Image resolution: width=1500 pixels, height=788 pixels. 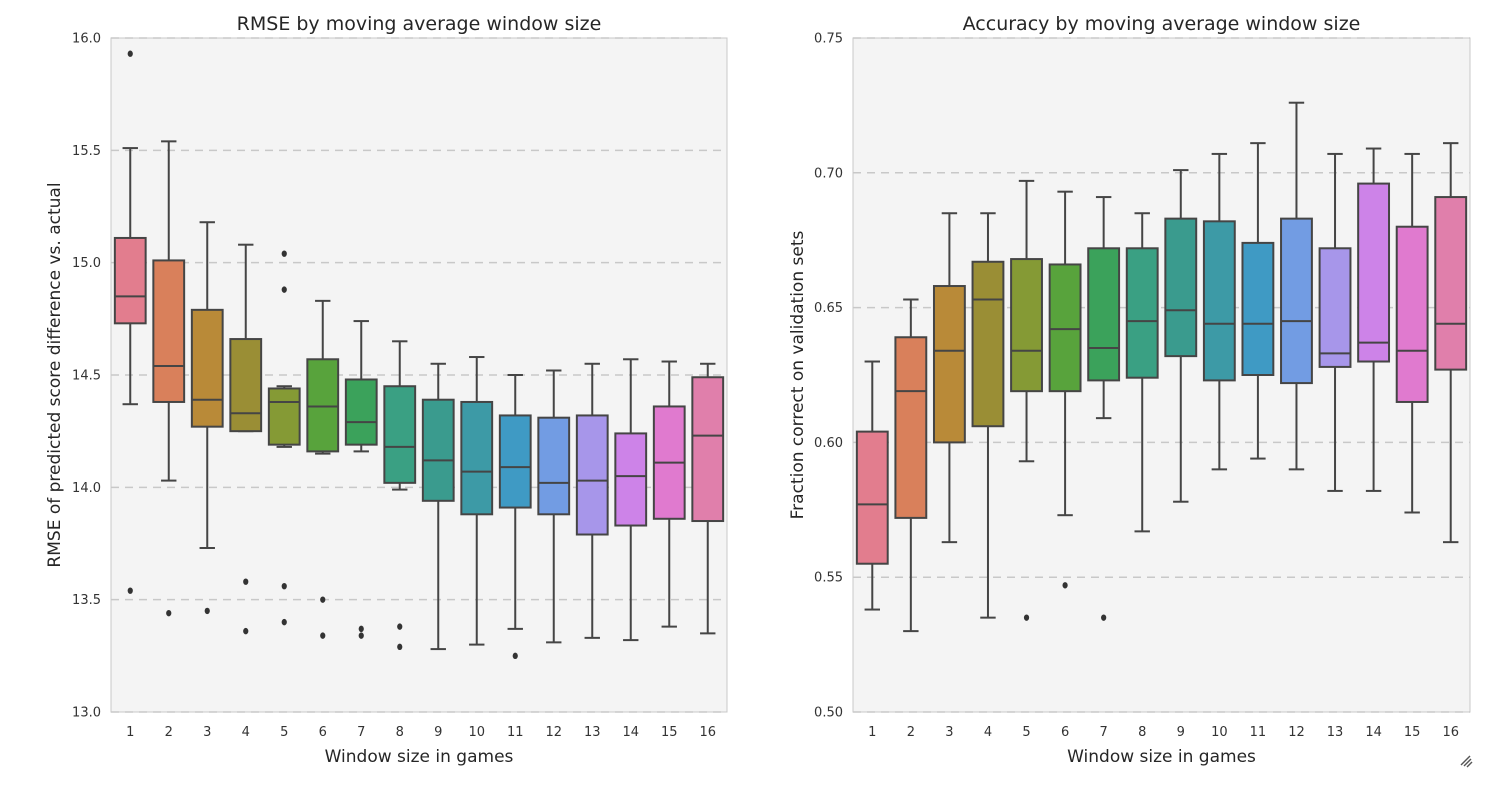 What do you see at coordinates (86, 713) in the screenshot?
I see `y-tick-label: 13.0` at bounding box center [86, 713].